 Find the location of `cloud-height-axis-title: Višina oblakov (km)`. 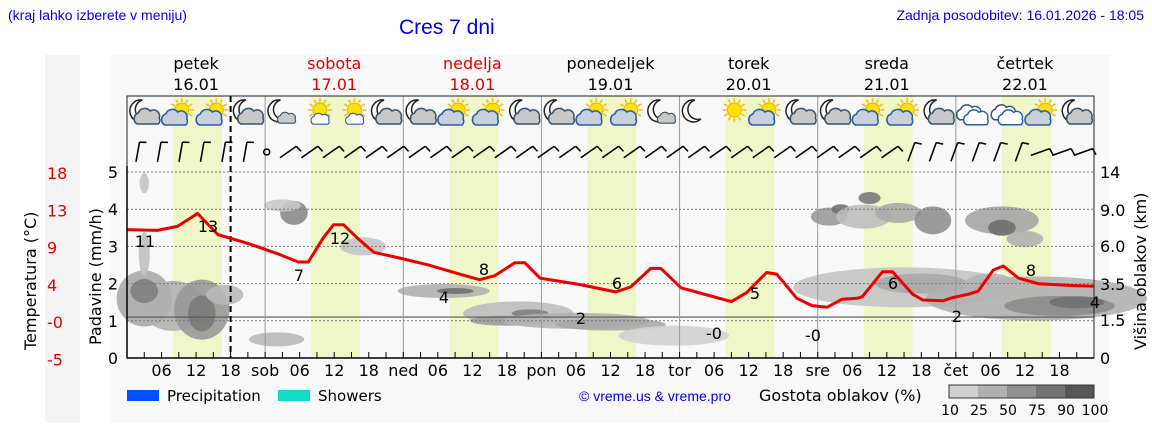

cloud-height-axis-title: Višina oblakov (km) is located at coordinates (1140, 271).